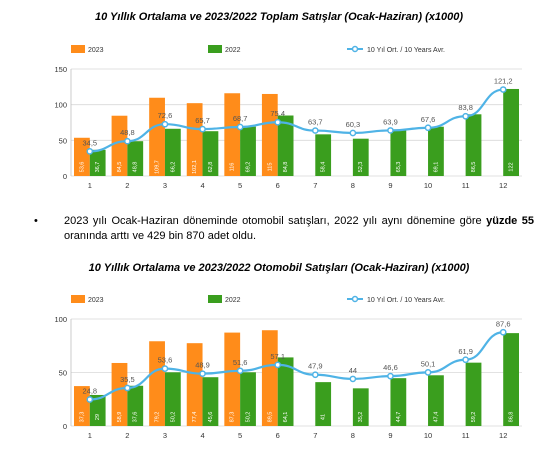 This screenshot has width=558, height=453. What do you see at coordinates (202, 120) in the screenshot?
I see `chart1-avg-label: 65,7` at bounding box center [202, 120].